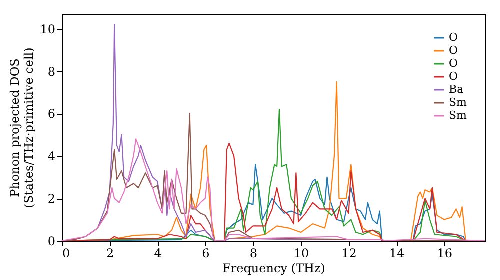 This screenshot has width=500, height=280. Describe the element at coordinates (274, 269) in the screenshot. I see `x-axis-title: Frequency (THz)` at that location.